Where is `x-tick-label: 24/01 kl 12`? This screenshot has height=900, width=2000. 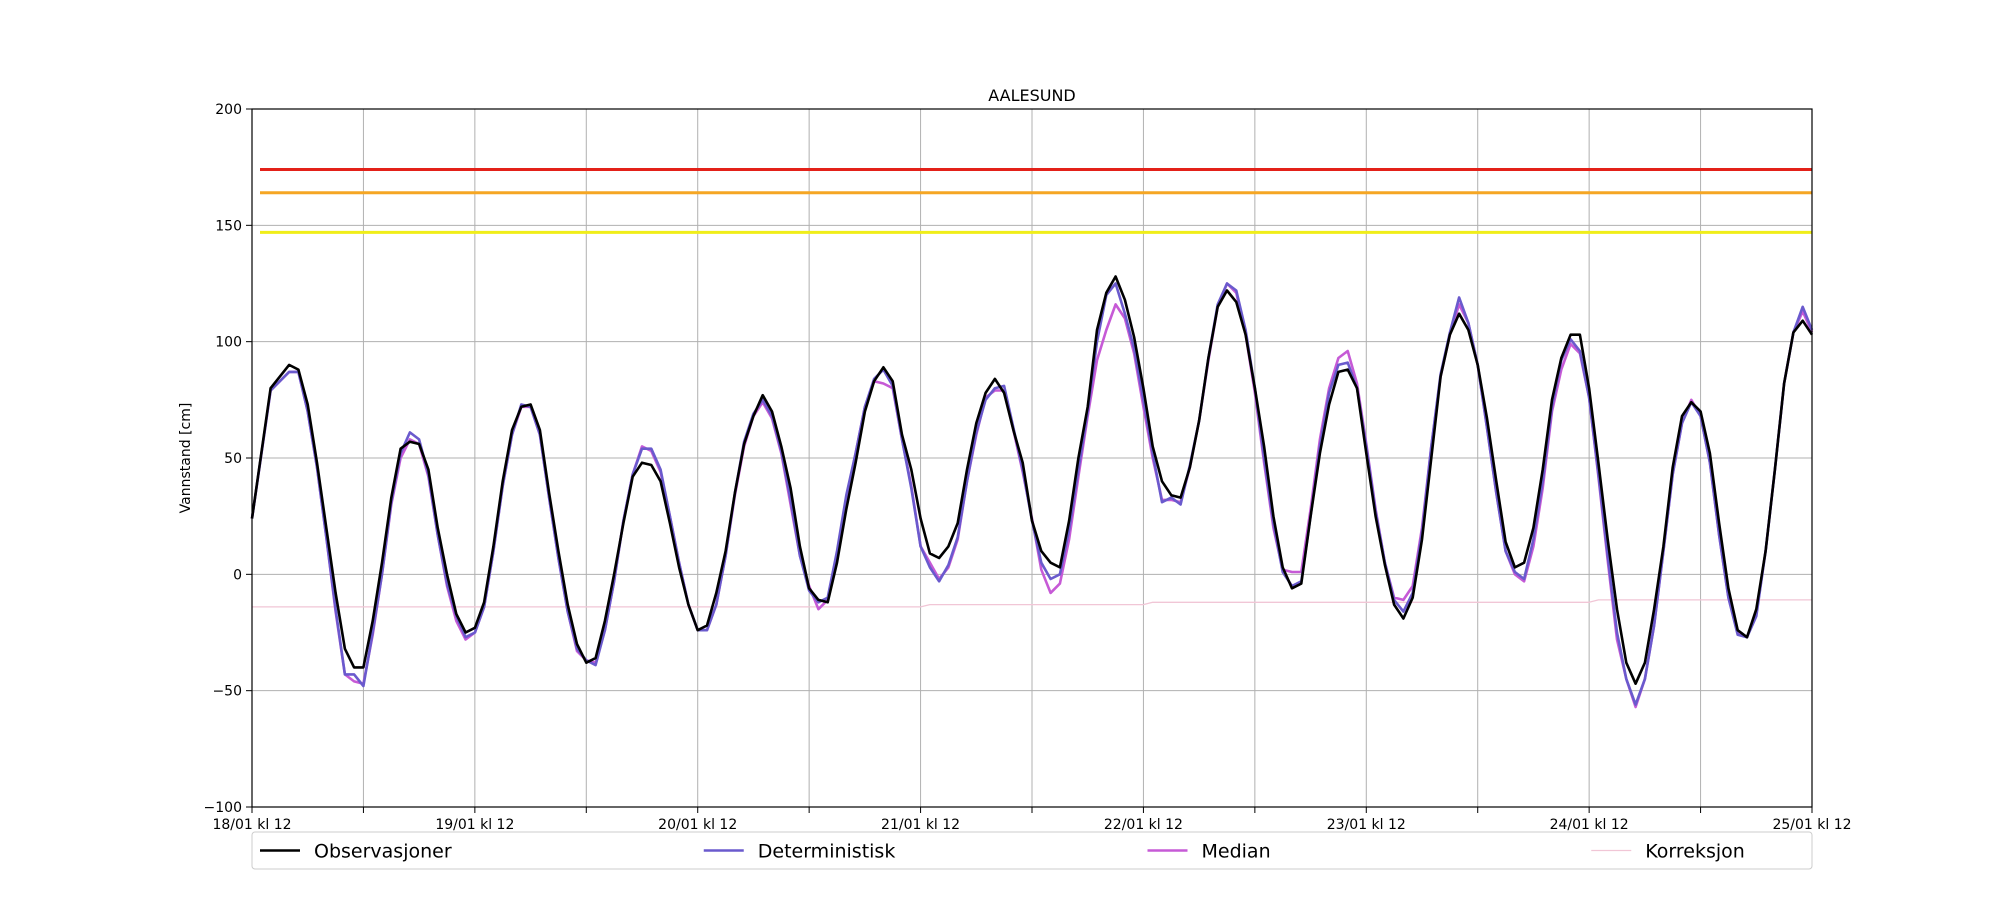
x-tick-label: 24/01 kl 12 is located at coordinates (1589, 825).